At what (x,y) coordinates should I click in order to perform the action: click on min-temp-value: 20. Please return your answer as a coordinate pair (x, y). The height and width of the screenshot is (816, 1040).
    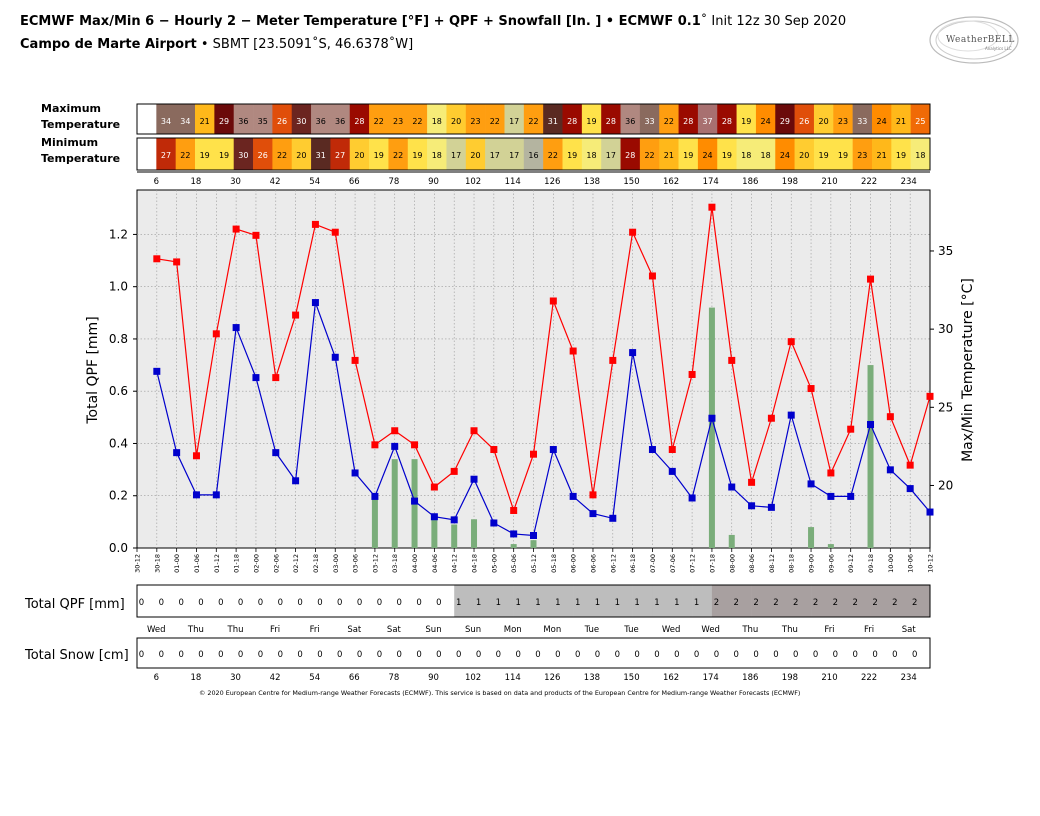
    Looking at the image, I should click on (359, 155).